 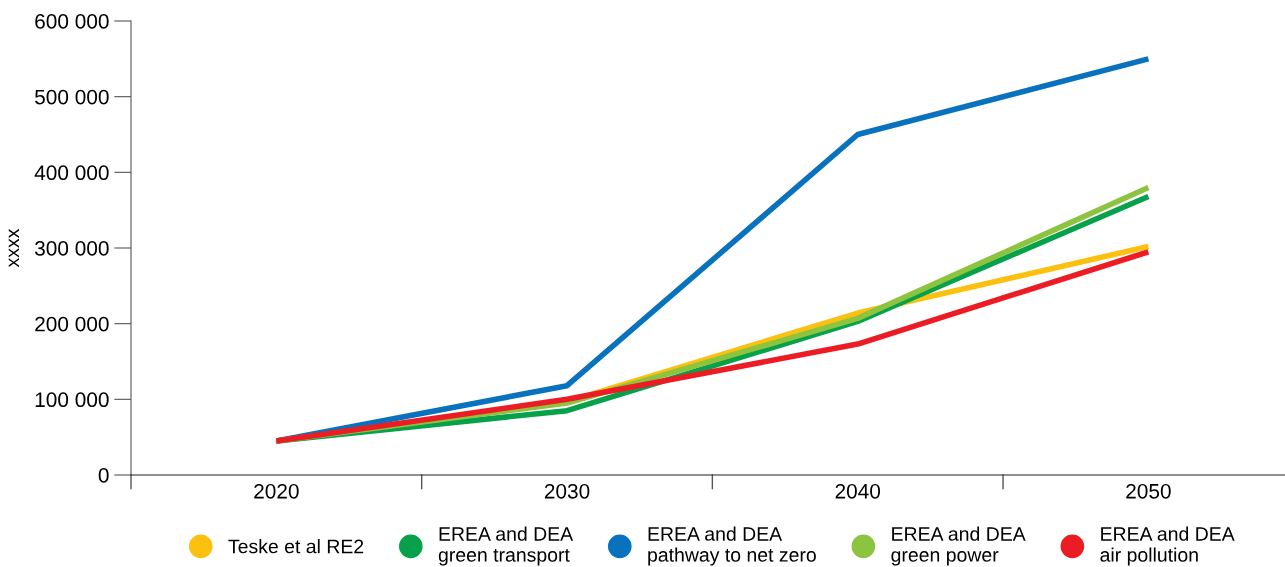 I want to click on legend-label: EREA and DEA green transport, so click(x=506, y=546).